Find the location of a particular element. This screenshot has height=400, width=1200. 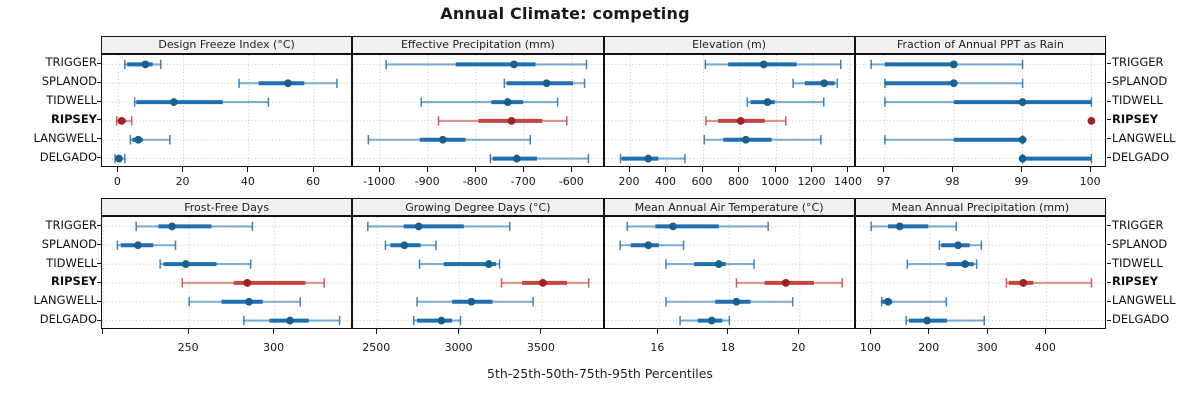

panel-mean-annual-air-temperature-c is located at coordinates (729, 273).